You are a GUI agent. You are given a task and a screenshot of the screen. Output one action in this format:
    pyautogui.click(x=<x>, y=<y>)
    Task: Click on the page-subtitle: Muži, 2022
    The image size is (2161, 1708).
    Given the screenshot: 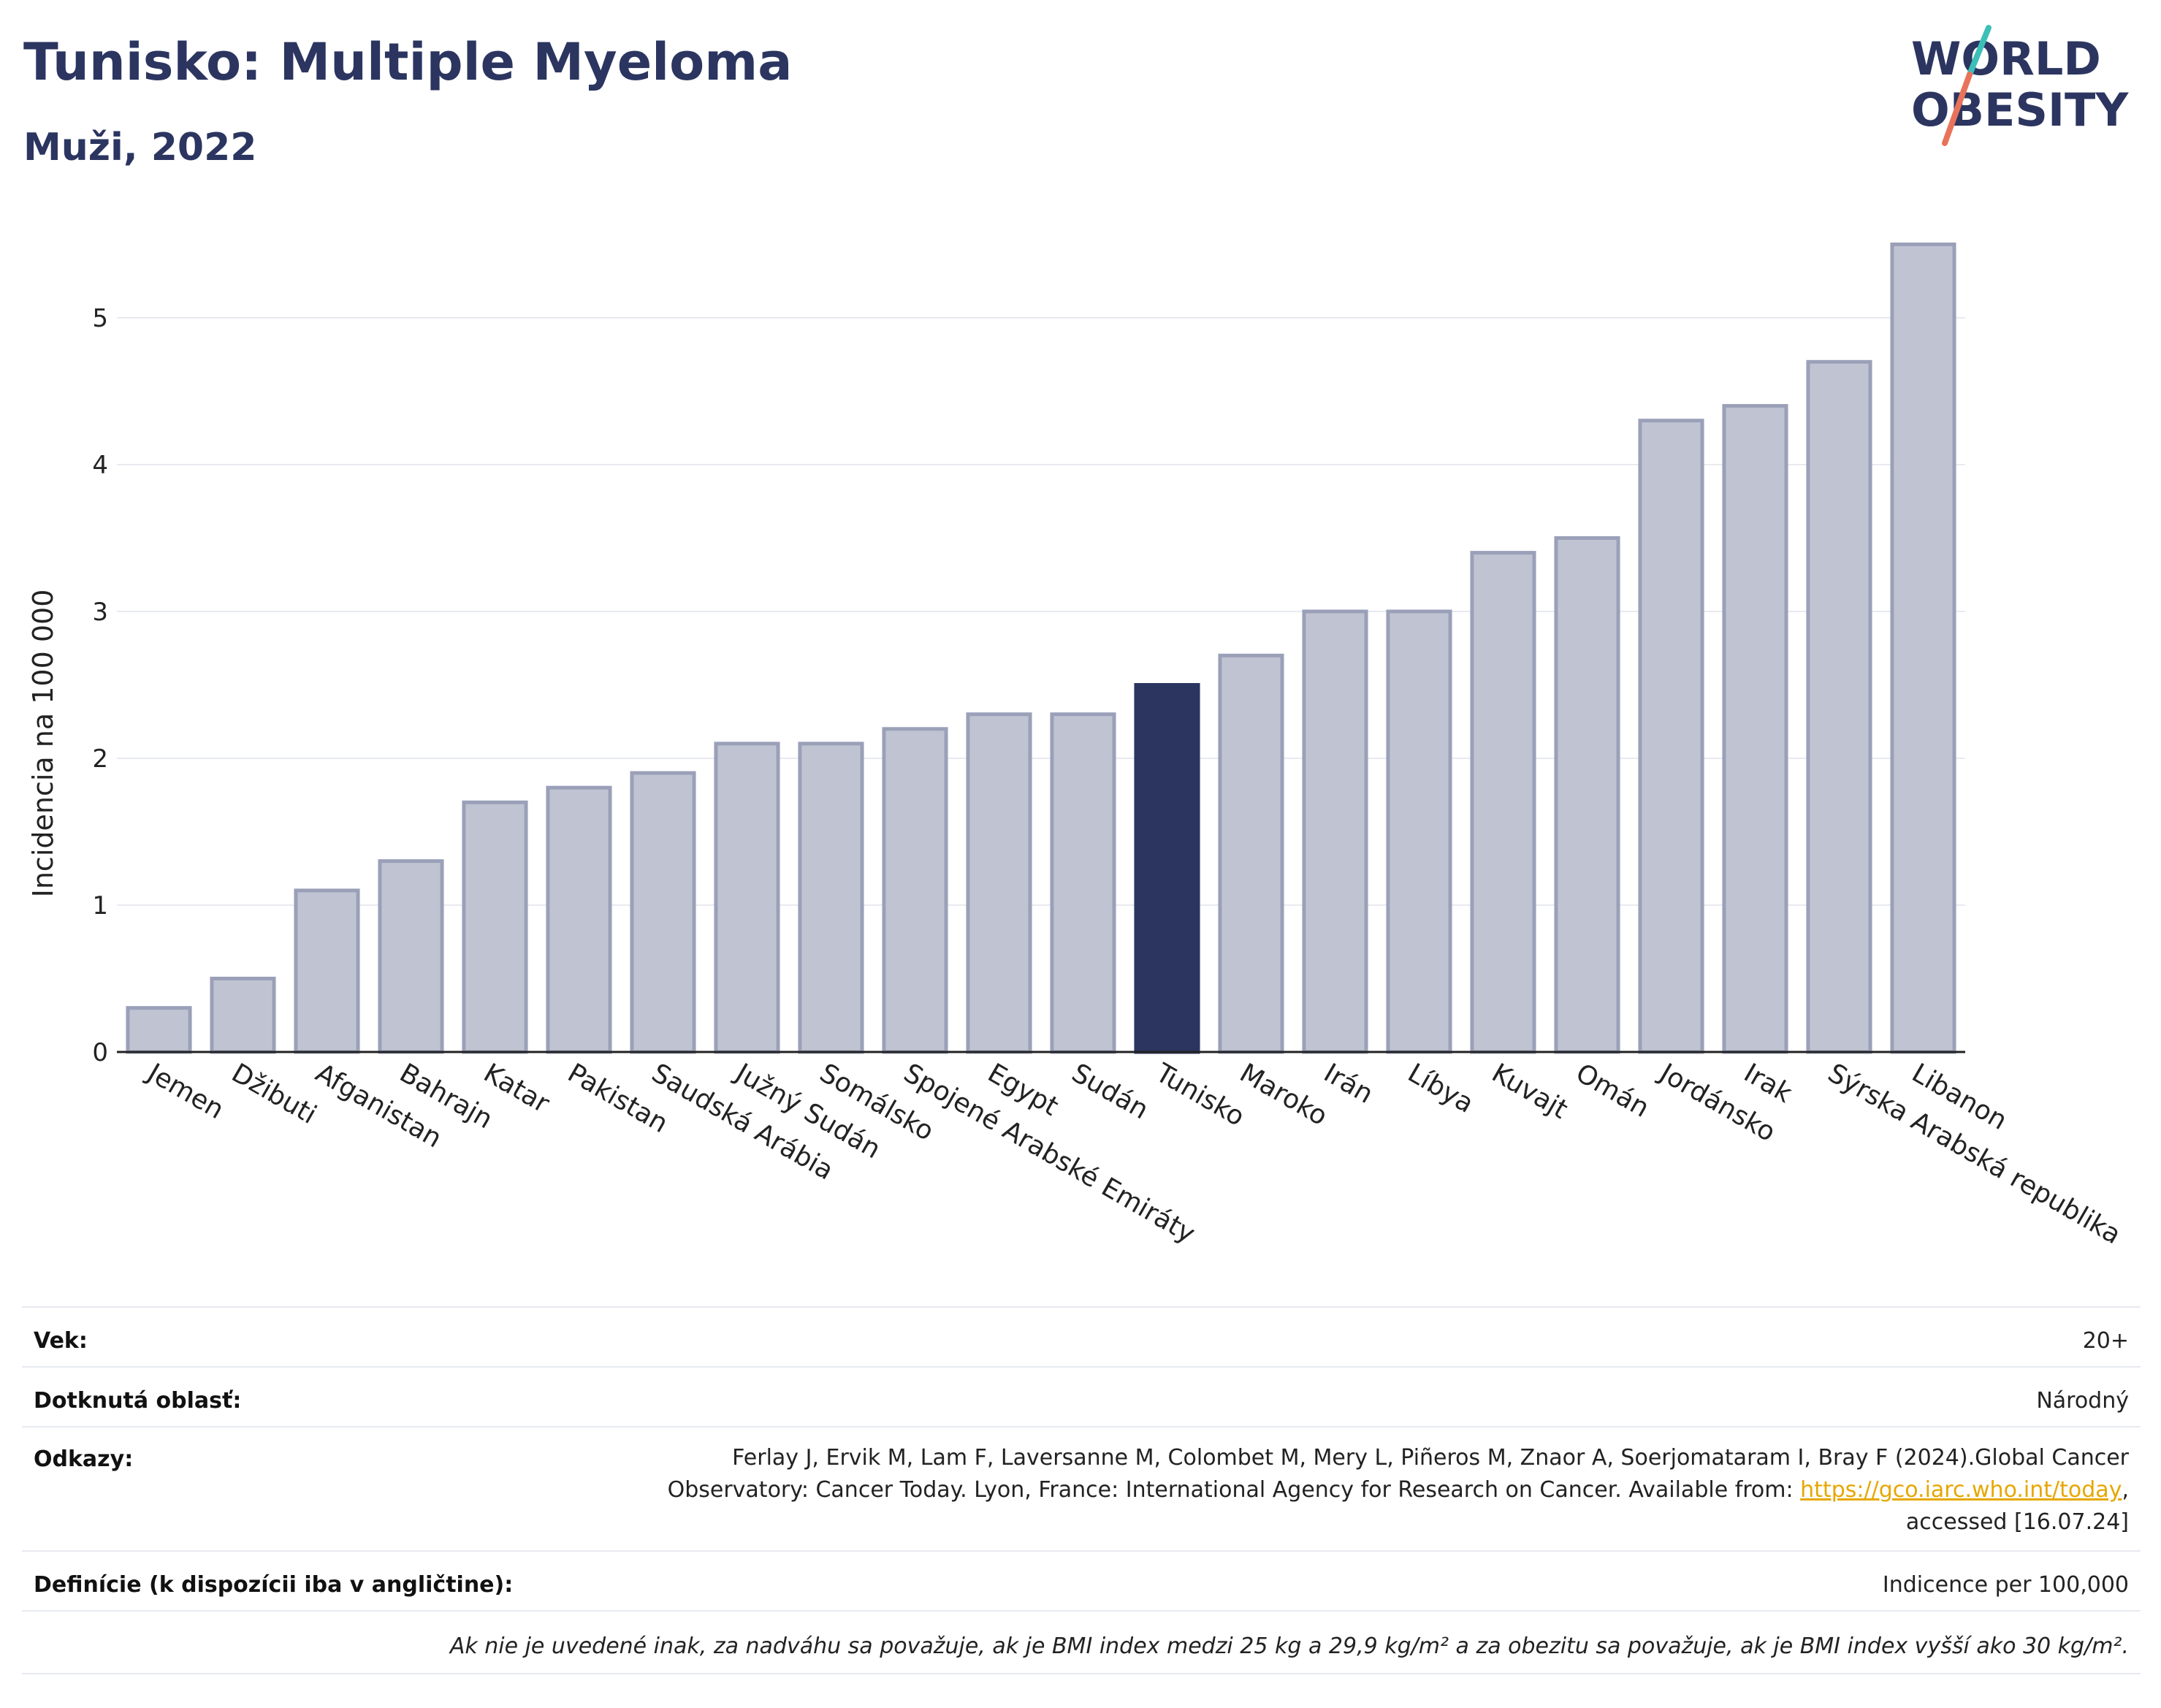 What is the action you would take?
    pyautogui.click(x=140, y=147)
    